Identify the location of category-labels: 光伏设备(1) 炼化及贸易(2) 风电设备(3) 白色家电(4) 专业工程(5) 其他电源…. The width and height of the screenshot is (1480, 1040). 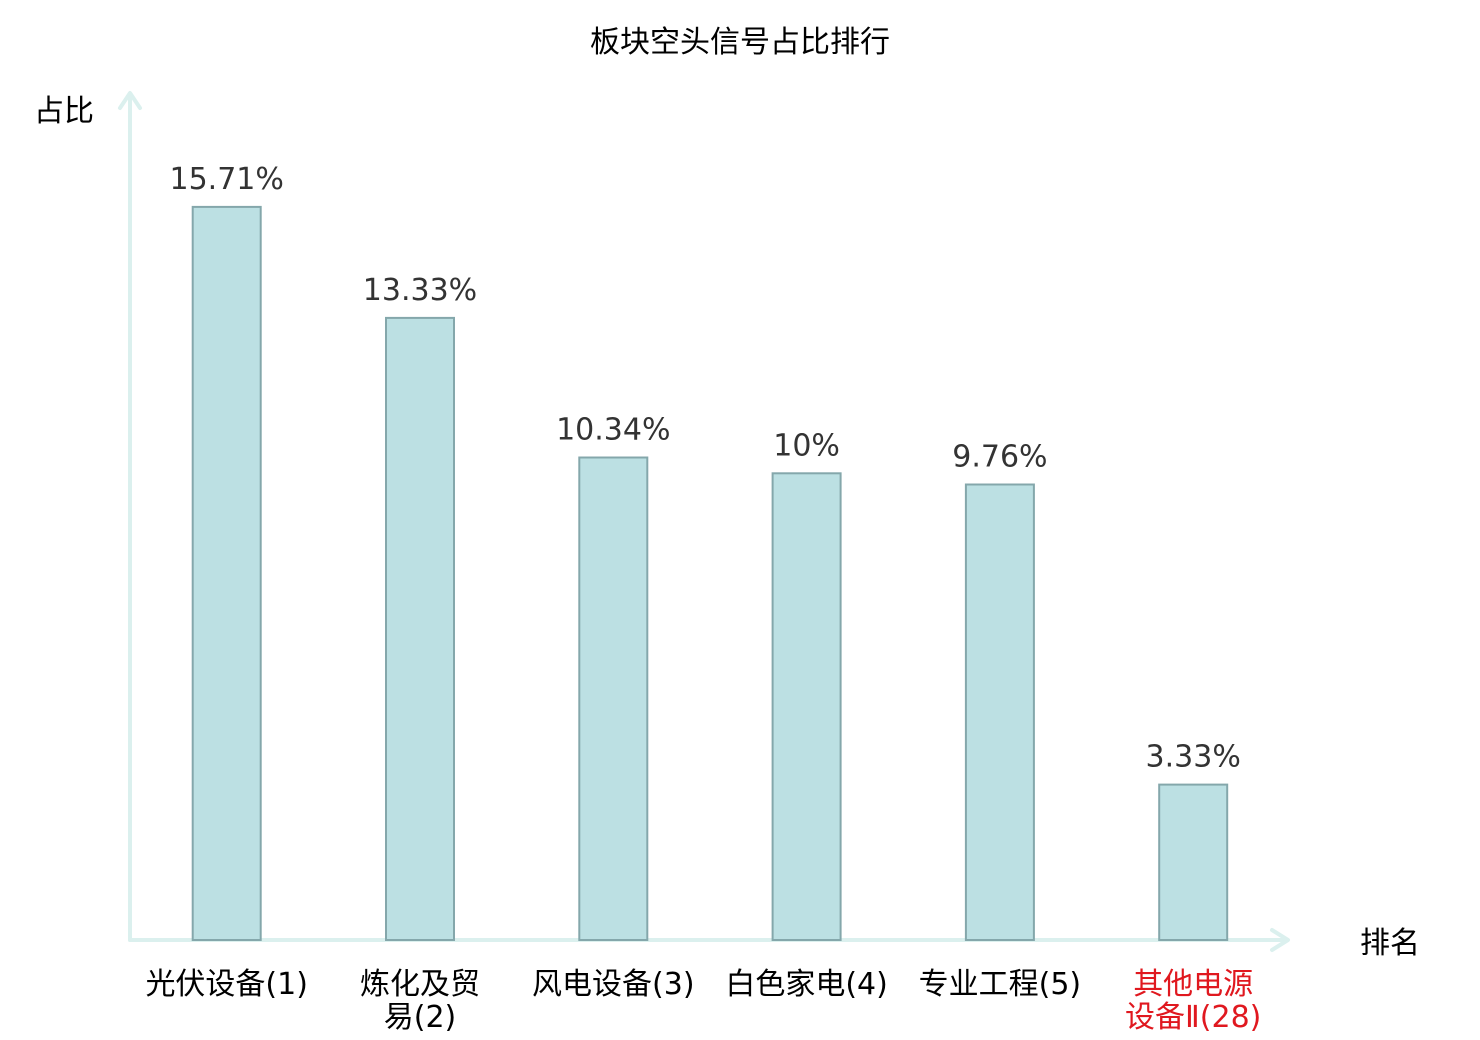
(703, 1001).